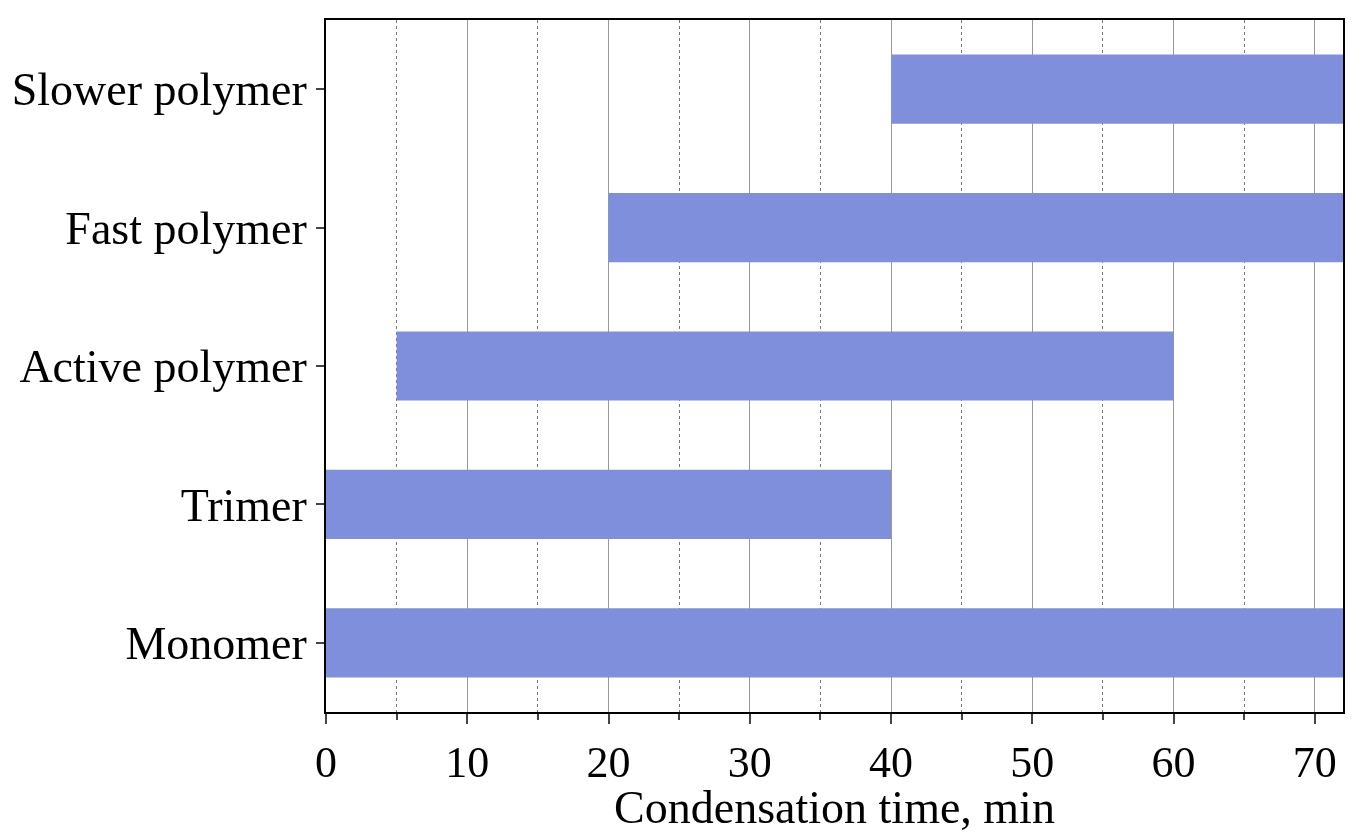  What do you see at coordinates (326, 762) in the screenshot?
I see `x-tick-label: 0` at bounding box center [326, 762].